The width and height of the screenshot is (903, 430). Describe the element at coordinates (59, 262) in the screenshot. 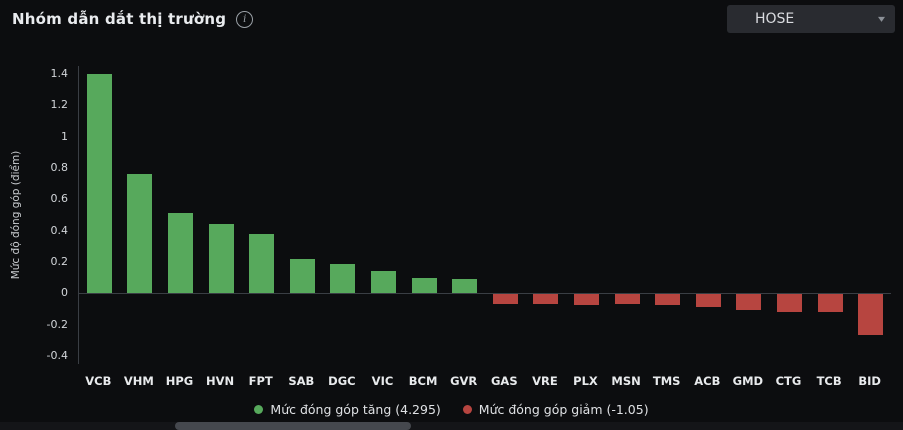

I see `y-tick-label: 0.2` at that location.